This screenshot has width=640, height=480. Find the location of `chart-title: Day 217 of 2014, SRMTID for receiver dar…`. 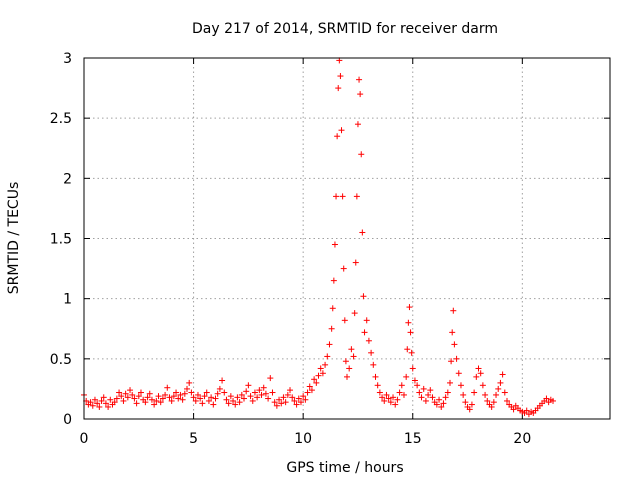

chart-title: Day 217 of 2014, SRMTID for receiver dar… is located at coordinates (345, 29).